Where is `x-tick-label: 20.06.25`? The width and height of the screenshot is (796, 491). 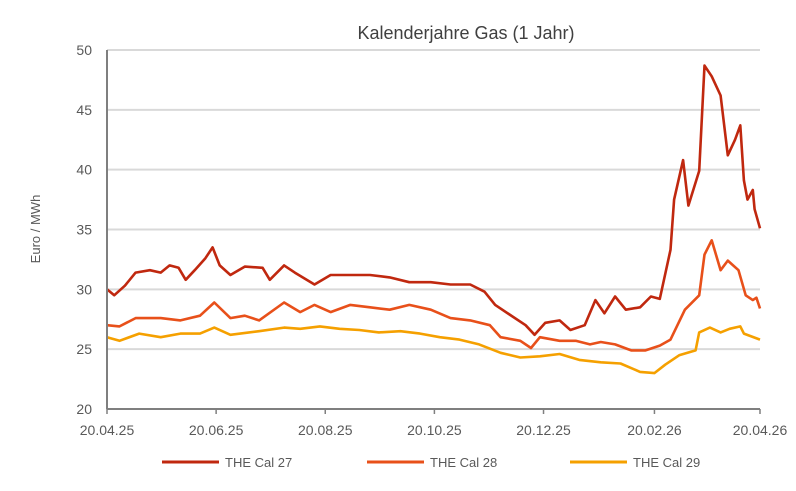 x-tick-label: 20.06.25 is located at coordinates (216, 430).